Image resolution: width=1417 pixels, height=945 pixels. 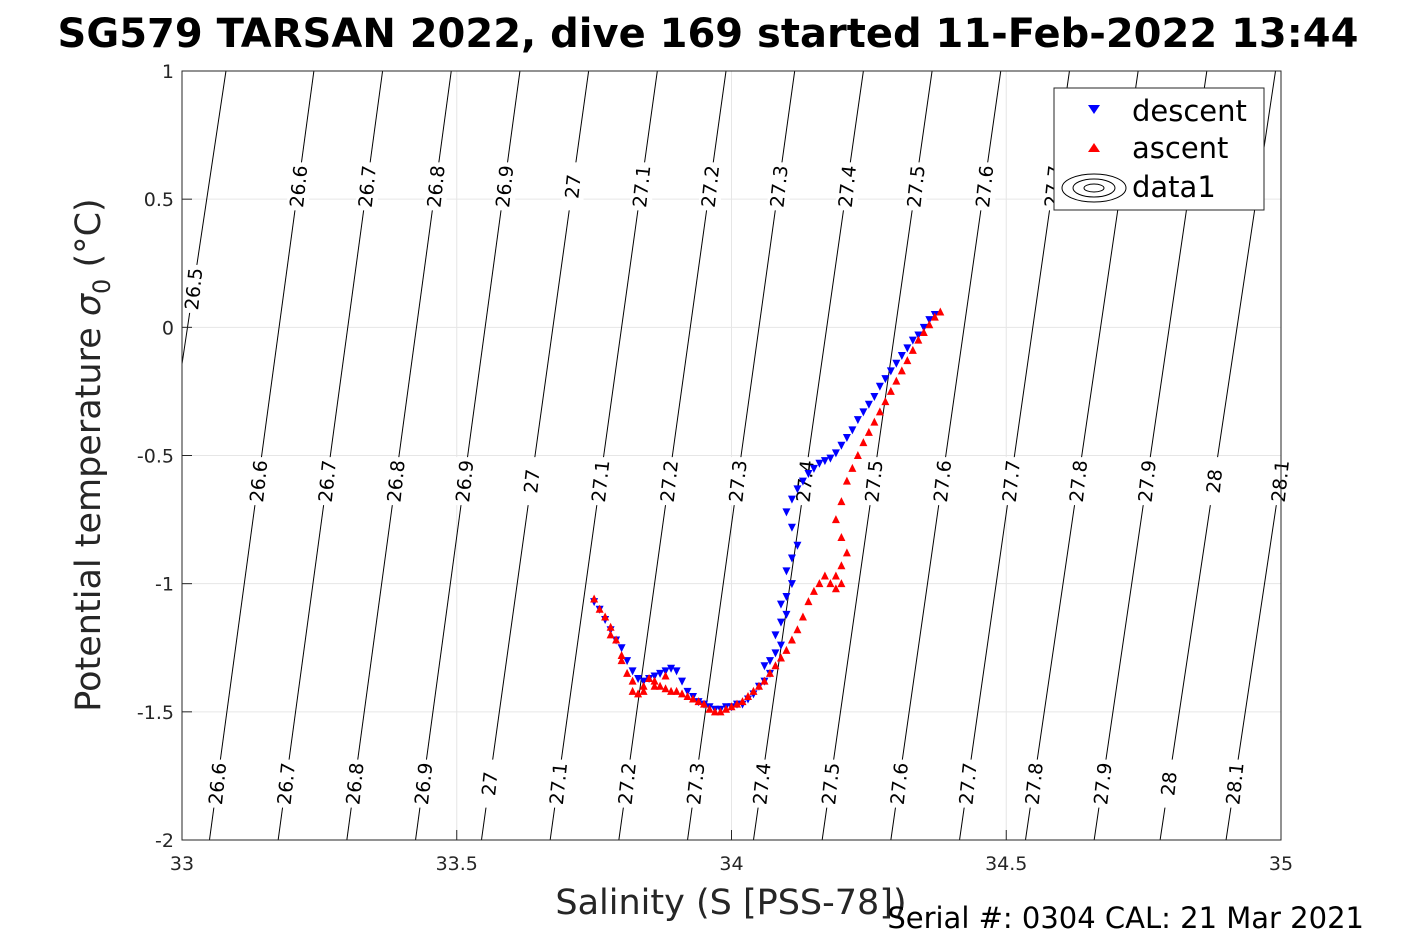 What do you see at coordinates (457, 864) in the screenshot?
I see `x-tick-label: 33.5` at bounding box center [457, 864].